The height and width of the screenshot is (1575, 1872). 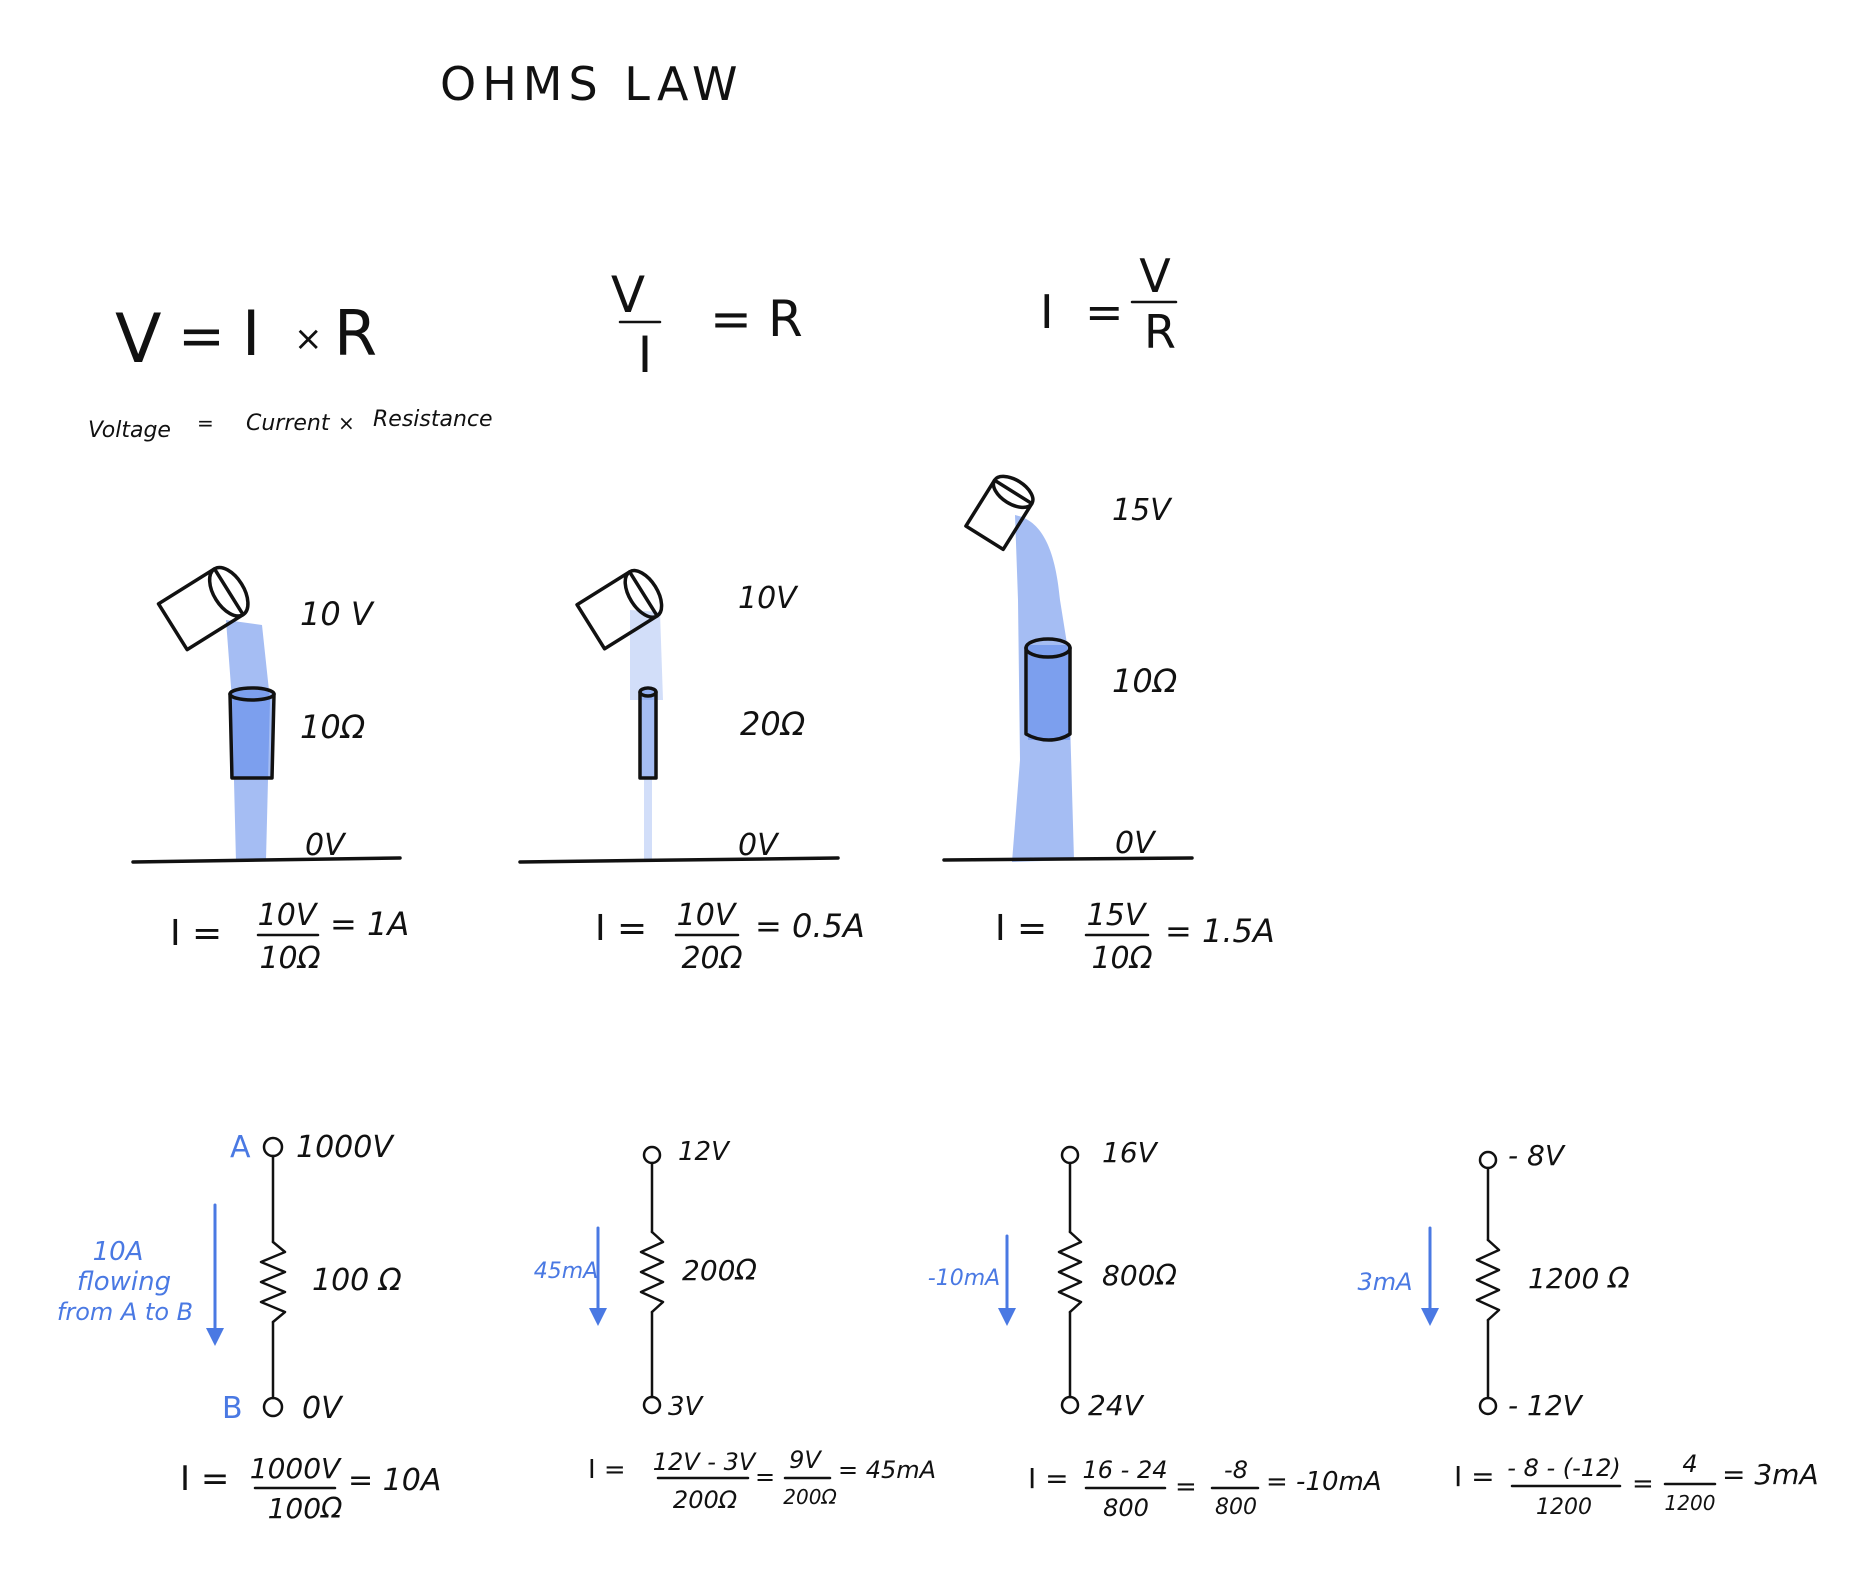 I want to click on top-voltage: 16V, so click(x=1130, y=1152).